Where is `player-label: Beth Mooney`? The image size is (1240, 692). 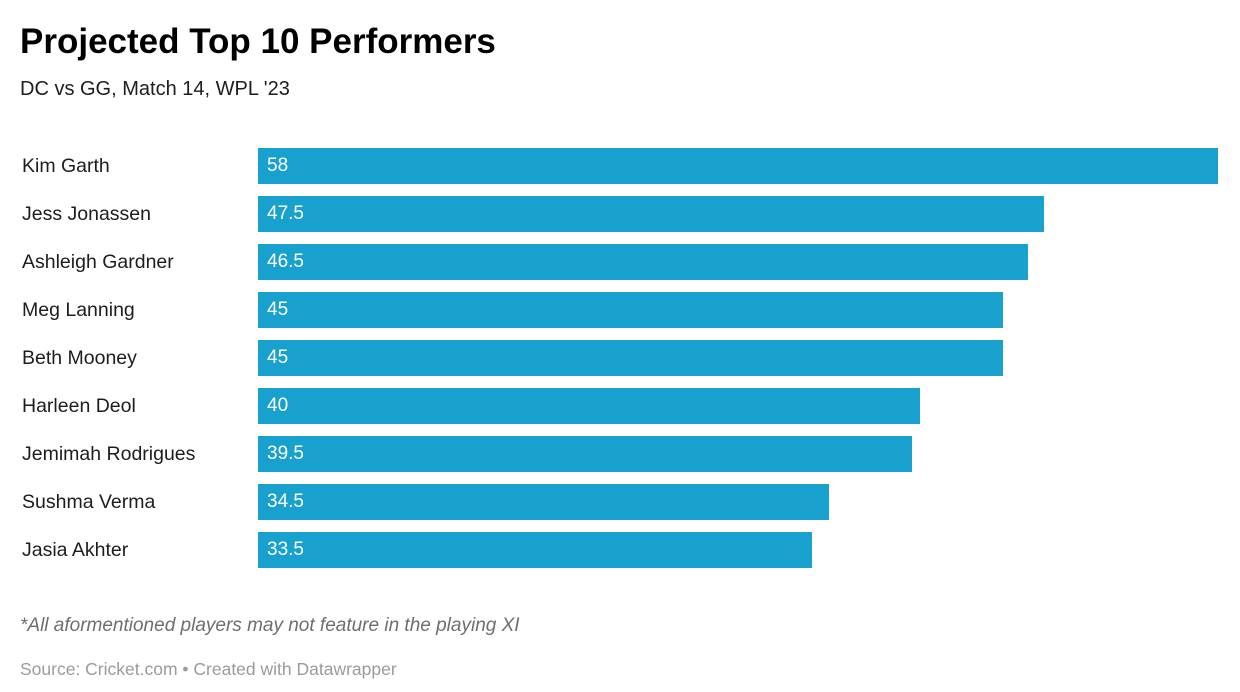
player-label: Beth Mooney is located at coordinates (79, 357).